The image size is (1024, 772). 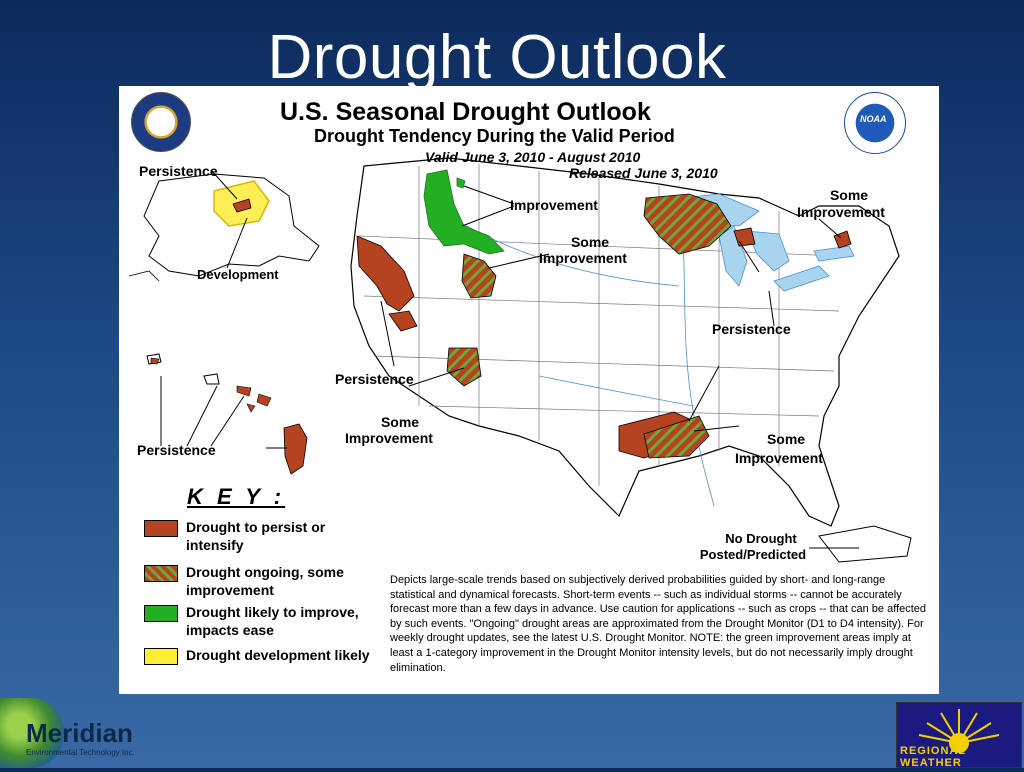 I want to click on noaa-logo-text: NOAA, so click(x=873, y=119).